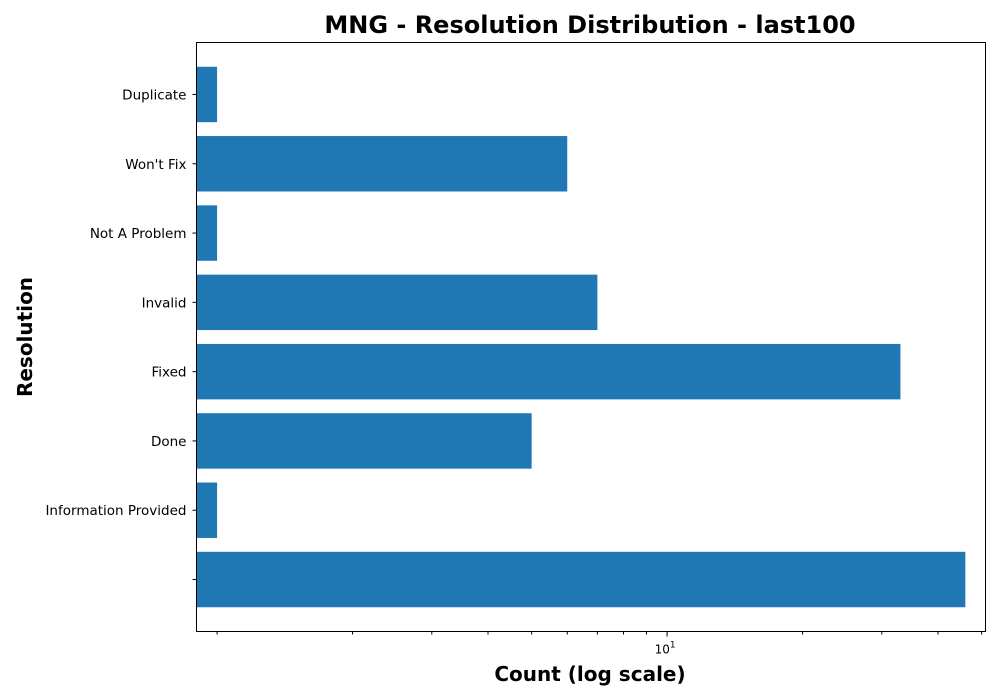 The width and height of the screenshot is (1000, 700). I want to click on y-tick-label: Done, so click(169, 442).